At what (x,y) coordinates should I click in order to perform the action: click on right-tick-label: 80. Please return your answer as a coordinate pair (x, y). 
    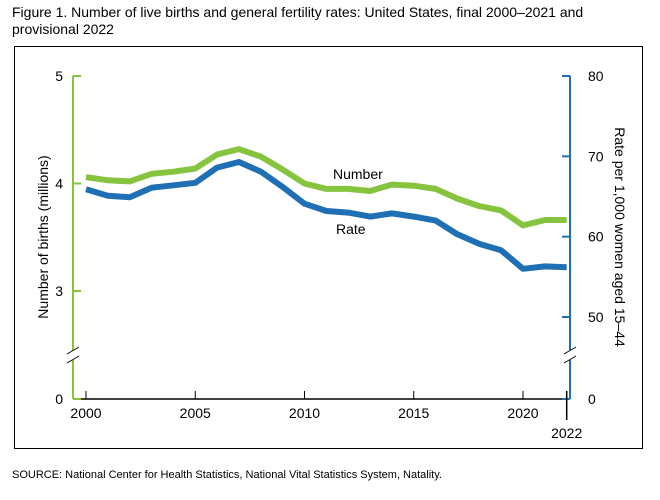
    Looking at the image, I should click on (596, 76).